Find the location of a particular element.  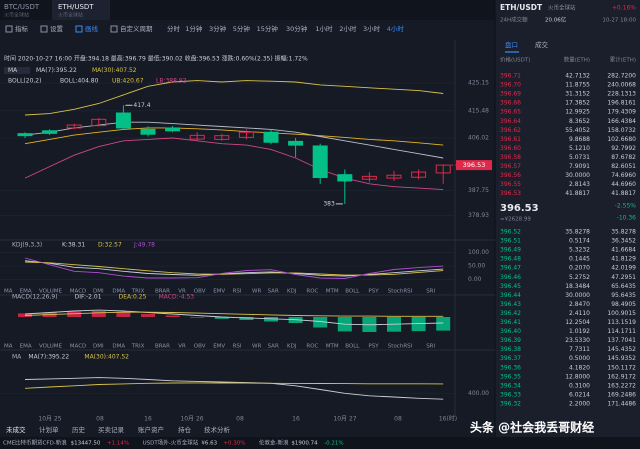

period-option: 1分钟 is located at coordinates (194, 28).